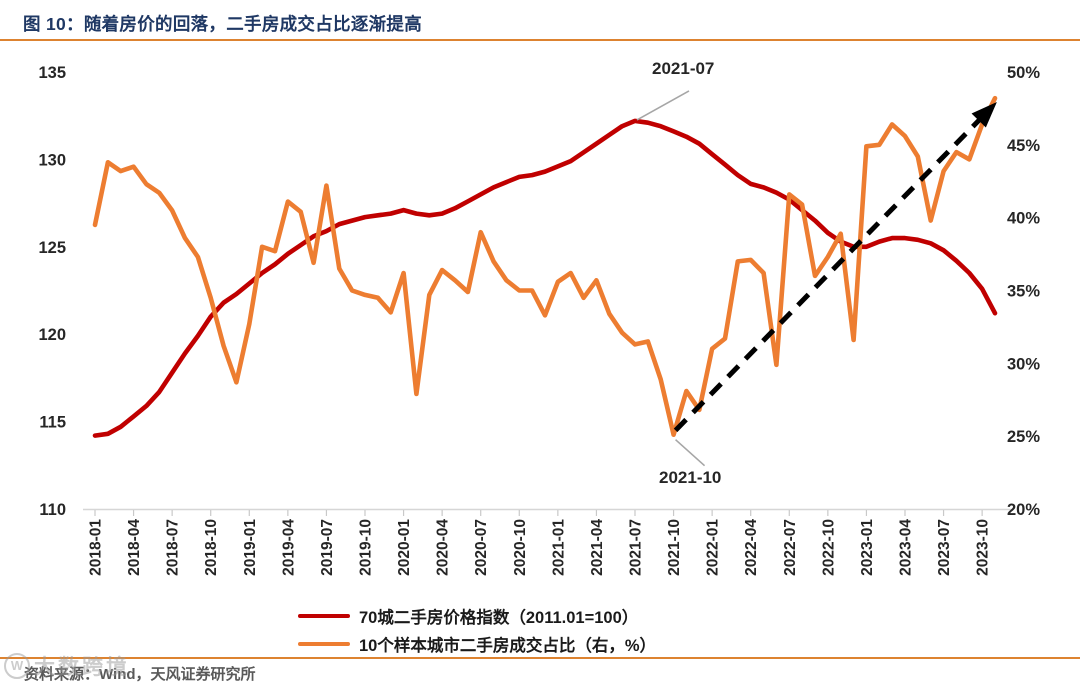 This screenshot has height=697, width=1080. I want to click on svg-text: 130, so click(52, 160).